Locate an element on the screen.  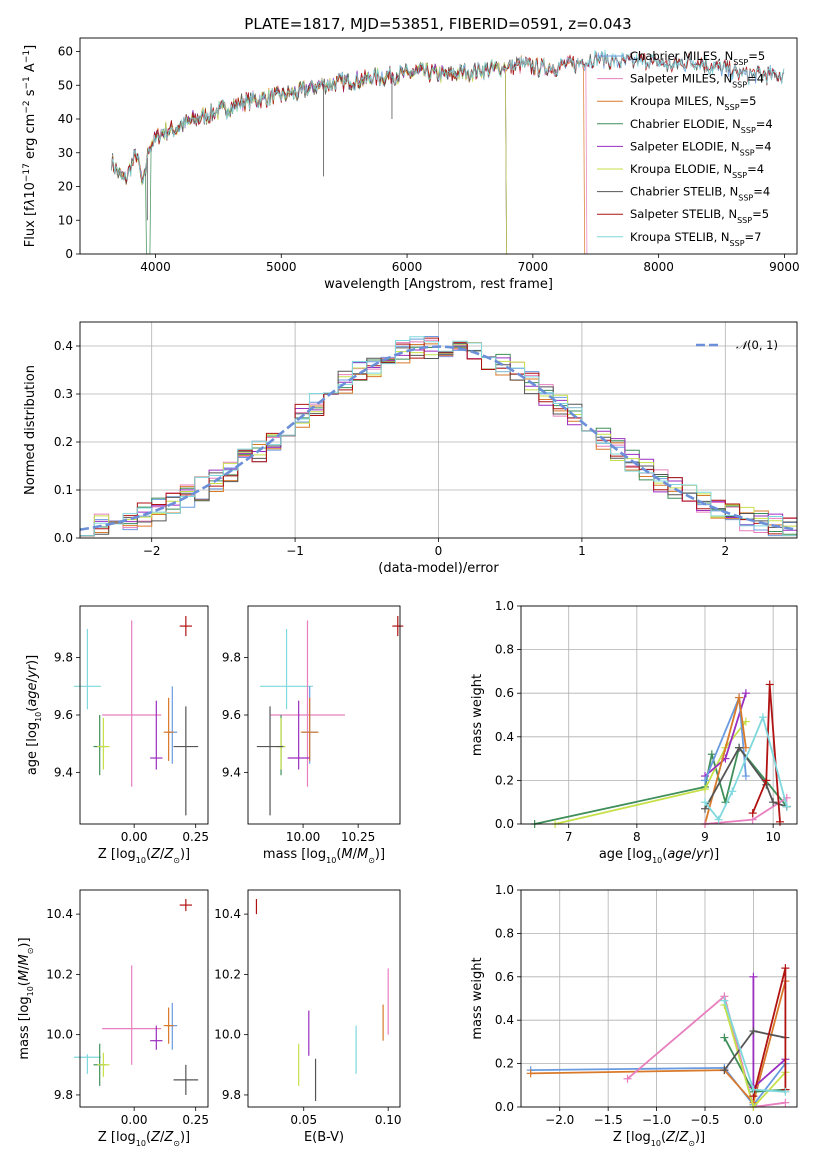
ageM-xtick-label: 10.25 is located at coordinates (358, 837).